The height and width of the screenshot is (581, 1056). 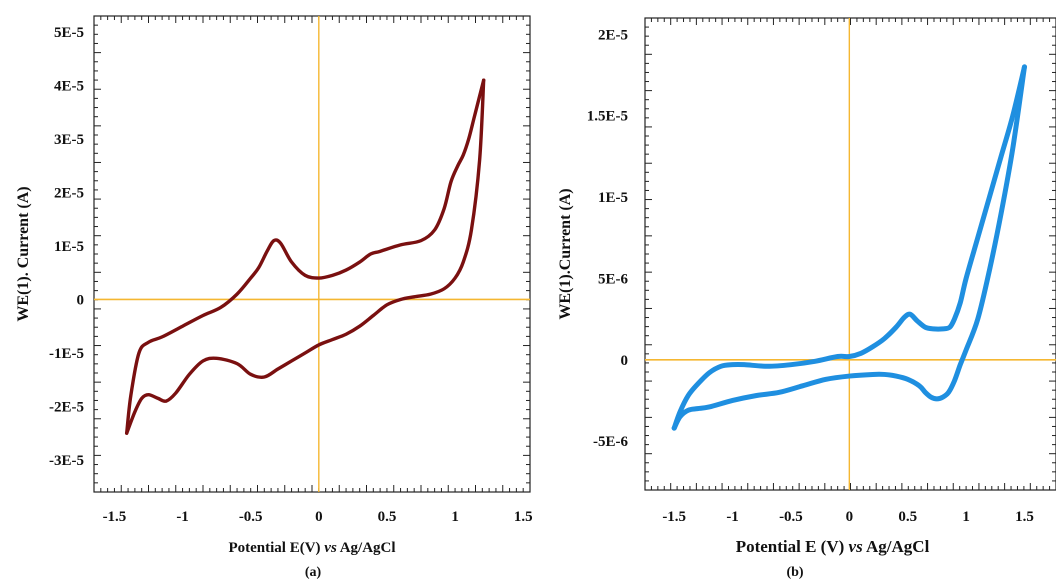 What do you see at coordinates (66, 354) in the screenshot?
I see `y-tick-label: -1E-5` at bounding box center [66, 354].